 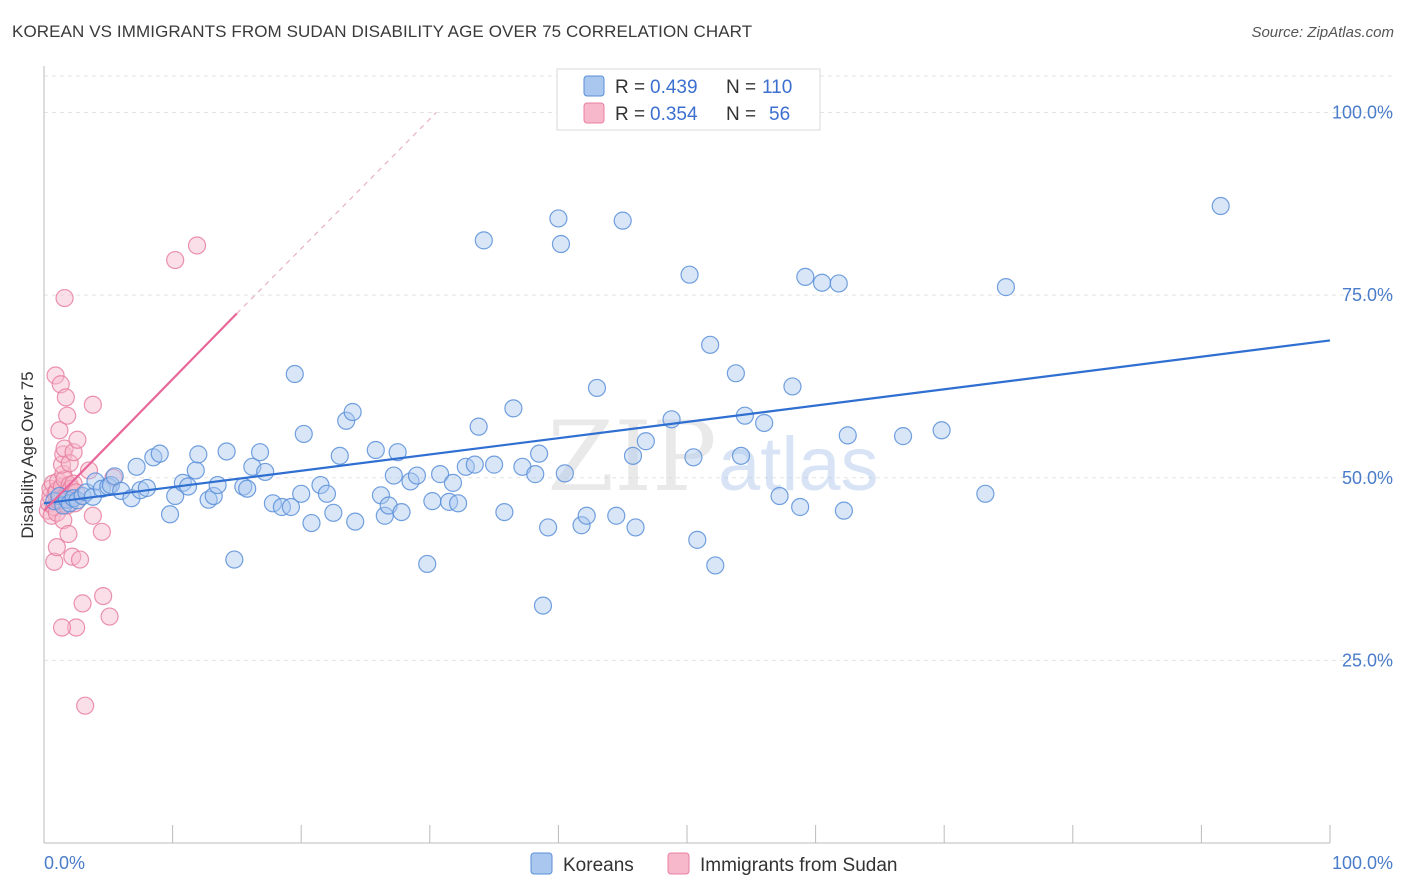 I want to click on legend-swatch-sudan, so click(x=594, y=113).